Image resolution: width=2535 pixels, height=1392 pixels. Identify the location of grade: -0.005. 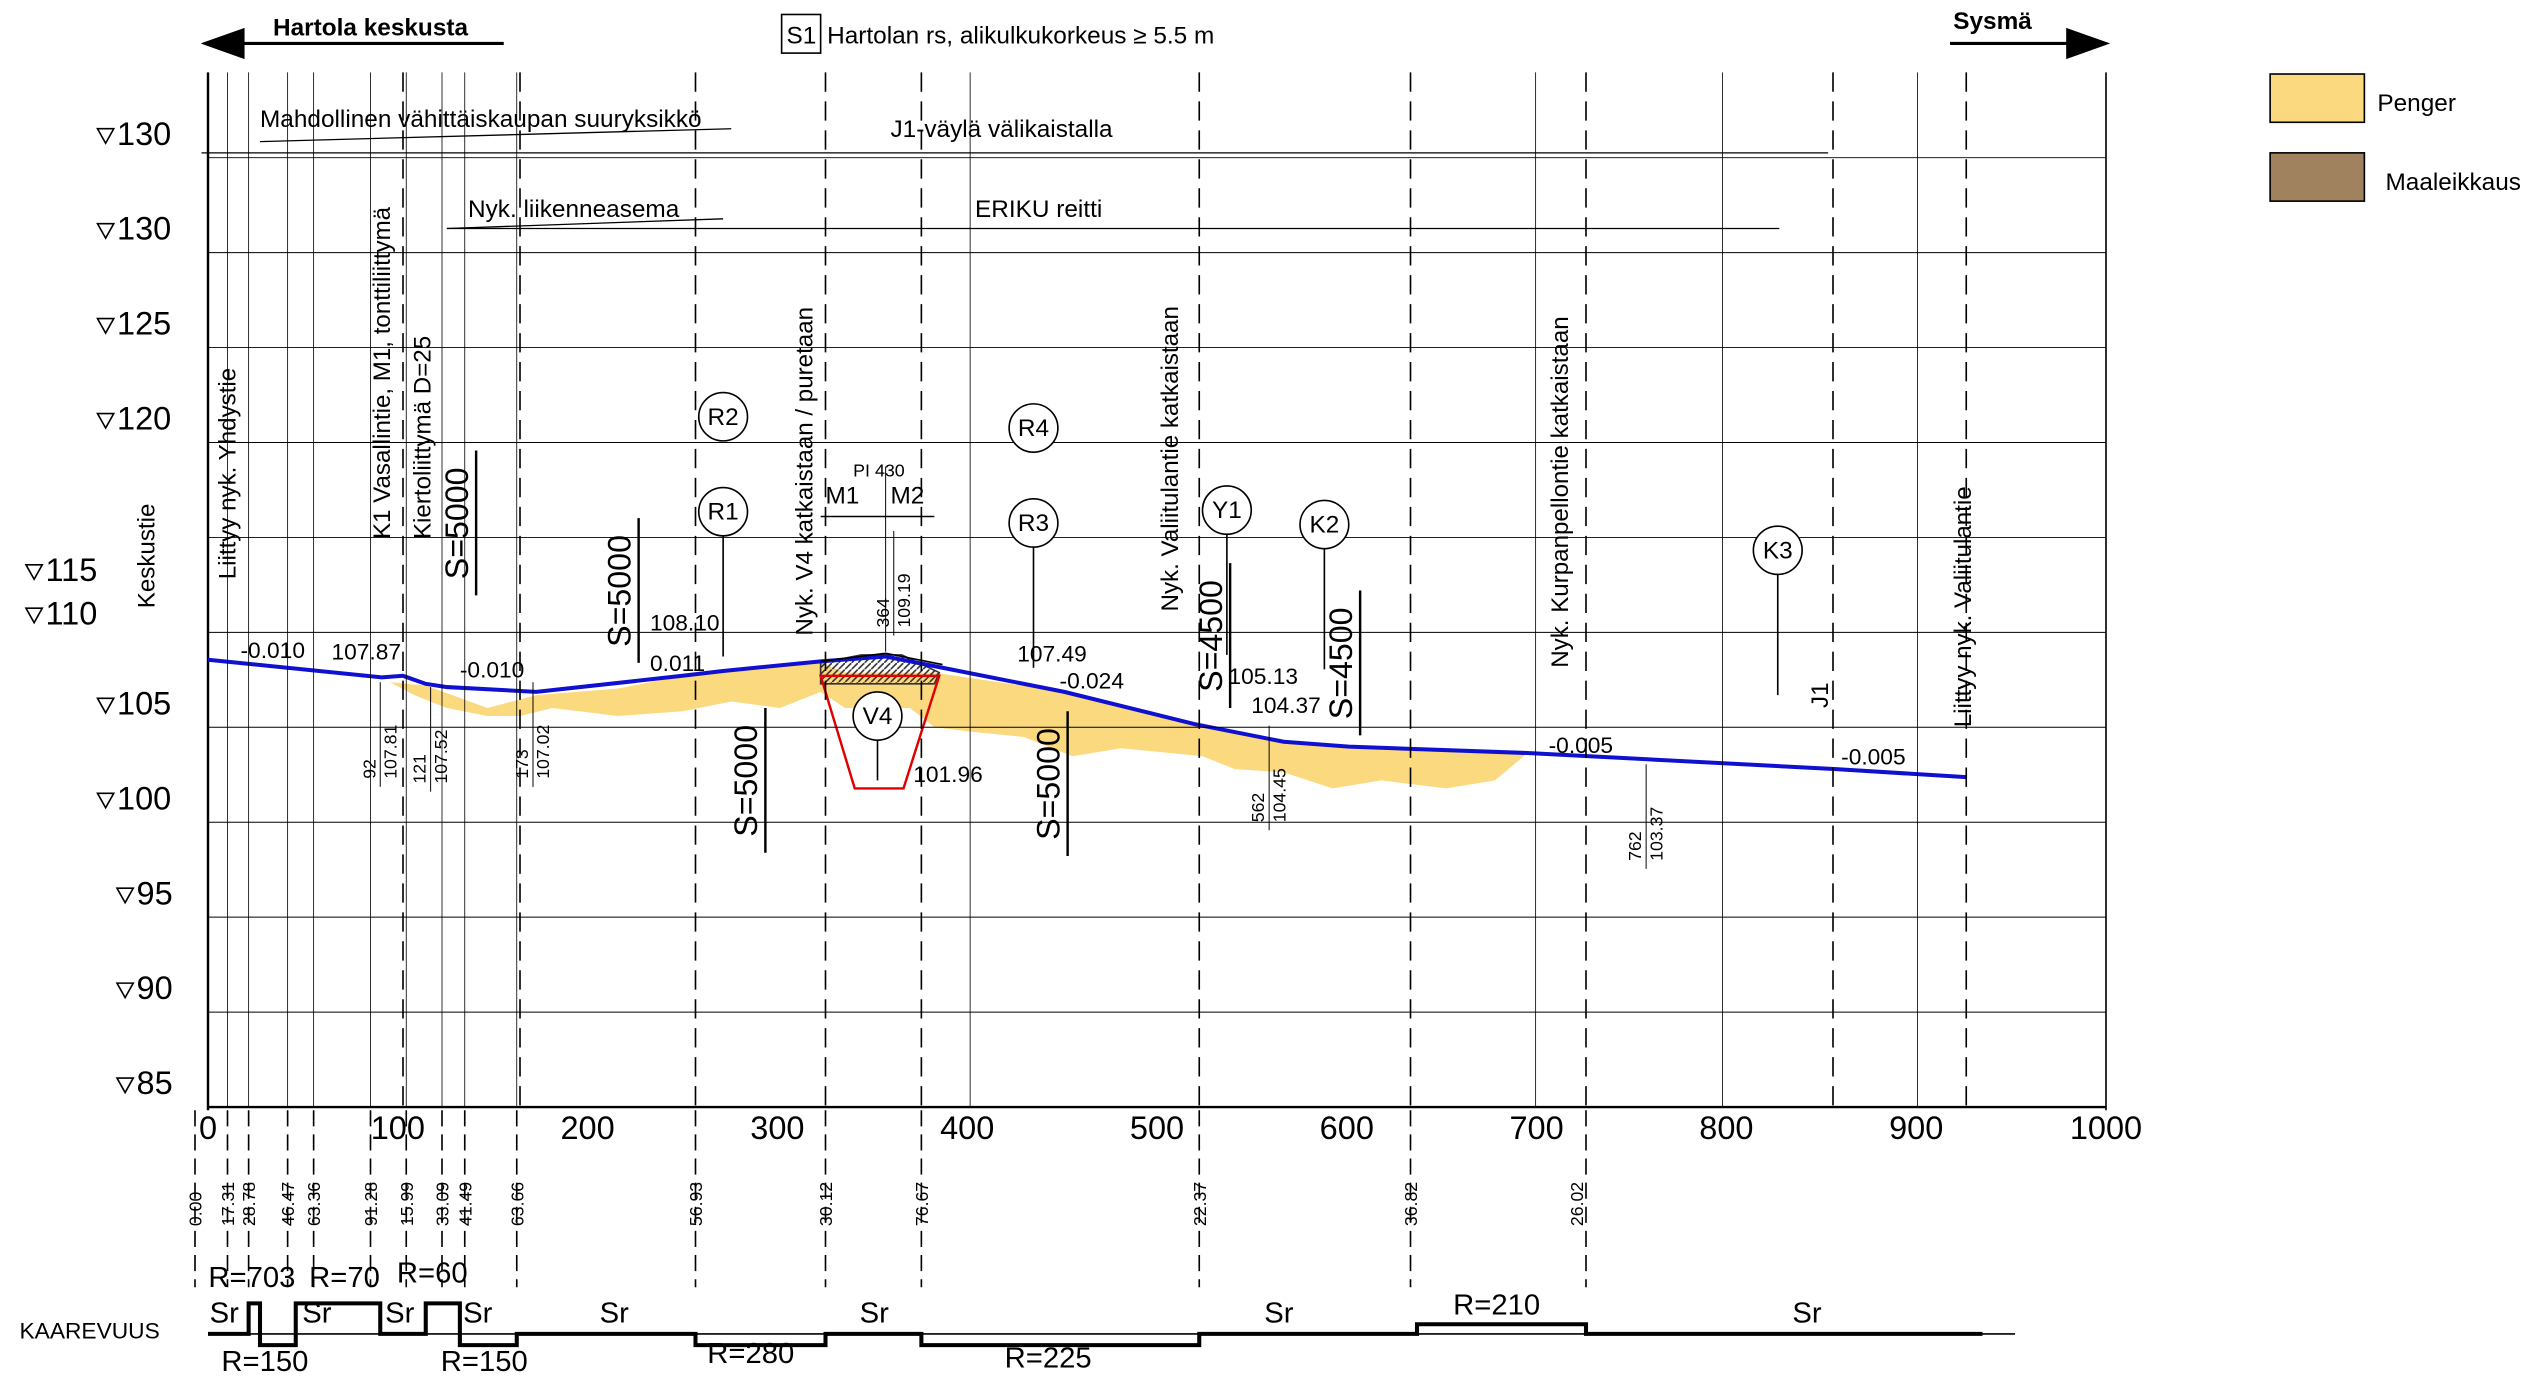
(1581, 745).